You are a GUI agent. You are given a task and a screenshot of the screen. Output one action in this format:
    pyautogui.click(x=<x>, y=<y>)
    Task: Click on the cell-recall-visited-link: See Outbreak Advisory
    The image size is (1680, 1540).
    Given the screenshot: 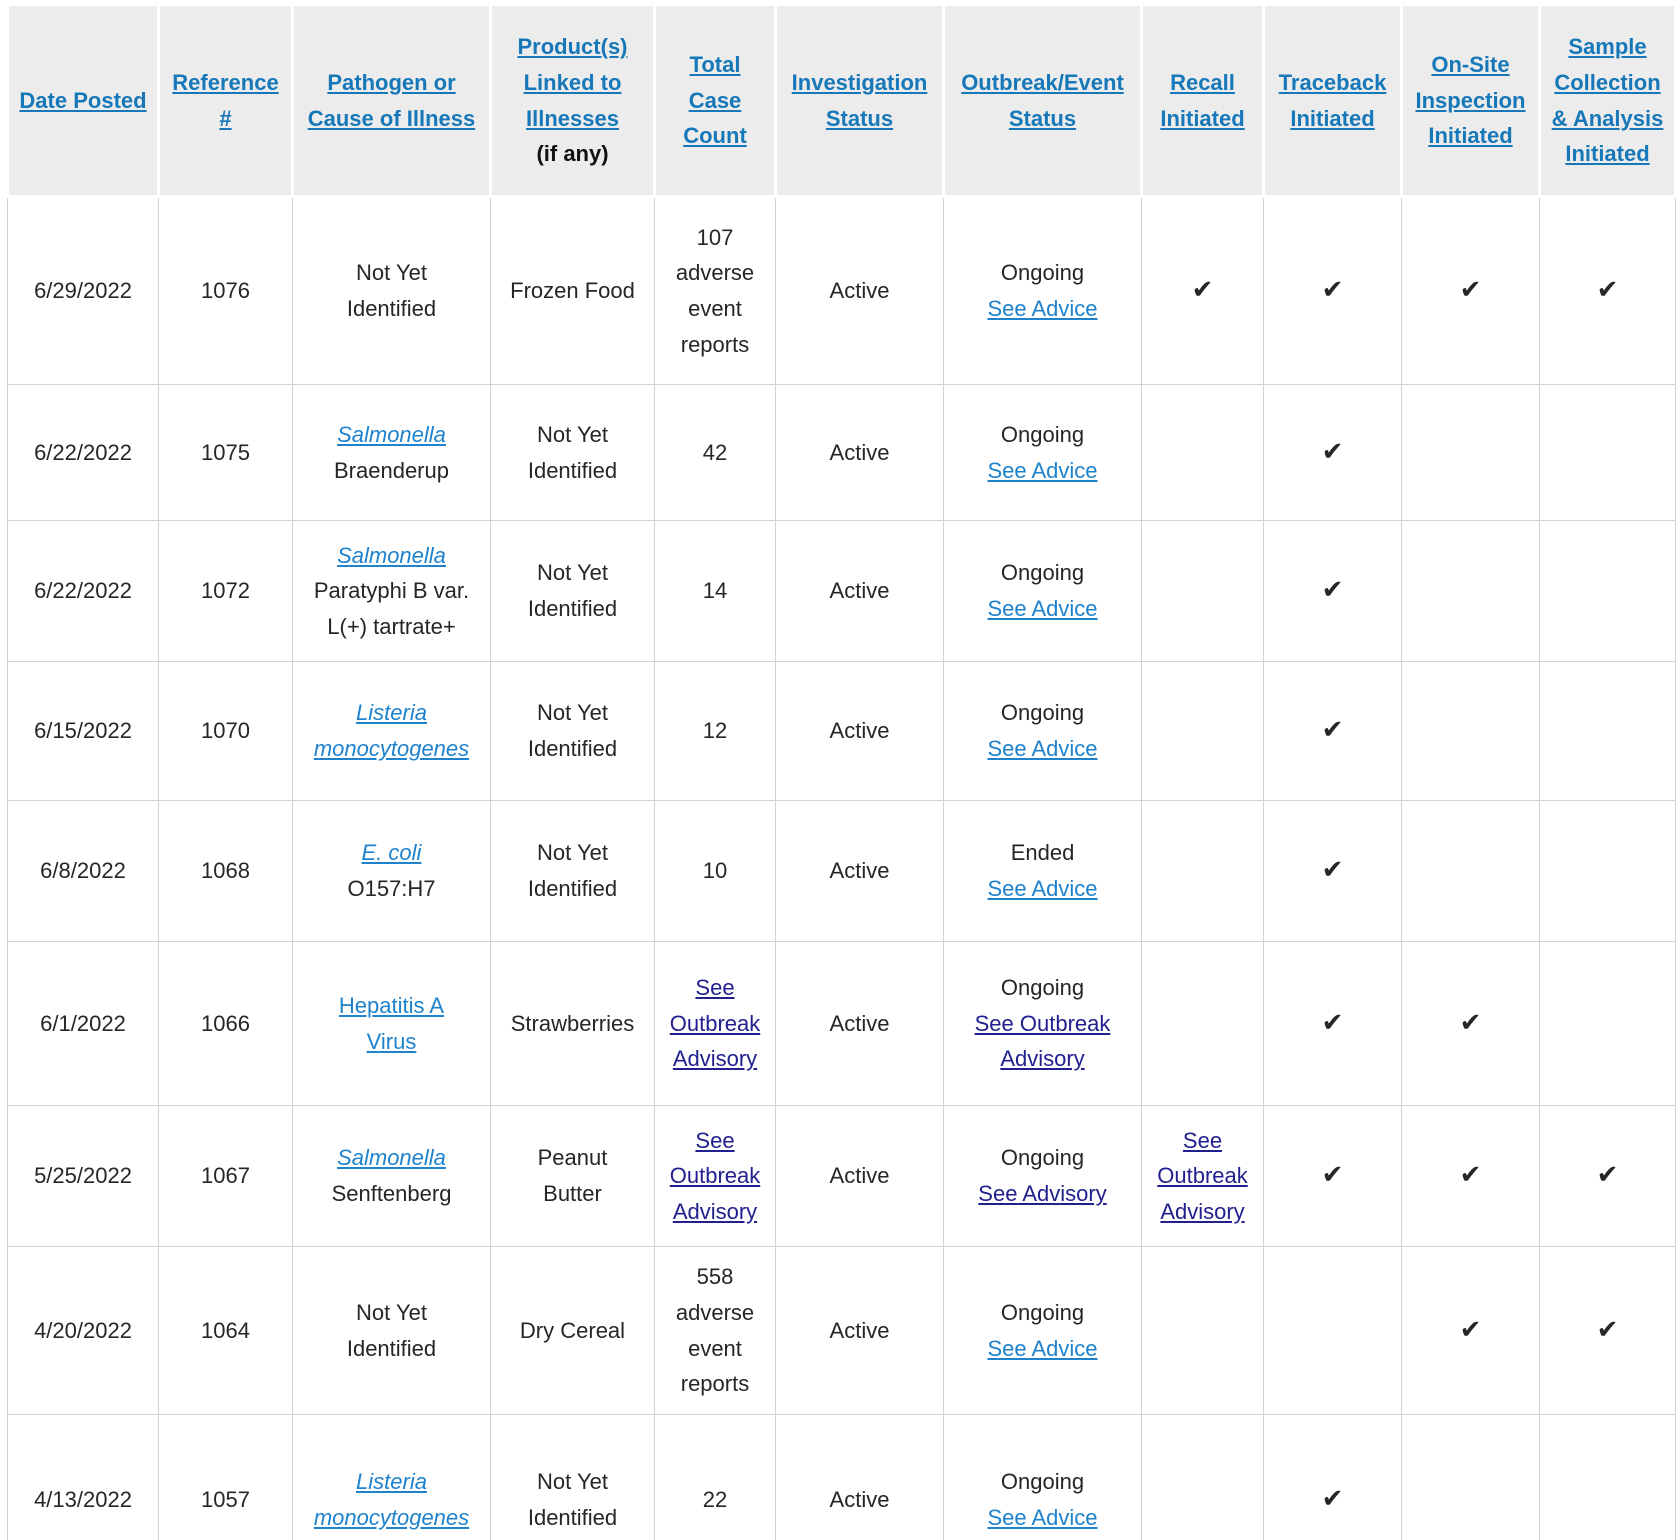 What is the action you would take?
    pyautogui.click(x=1202, y=1175)
    